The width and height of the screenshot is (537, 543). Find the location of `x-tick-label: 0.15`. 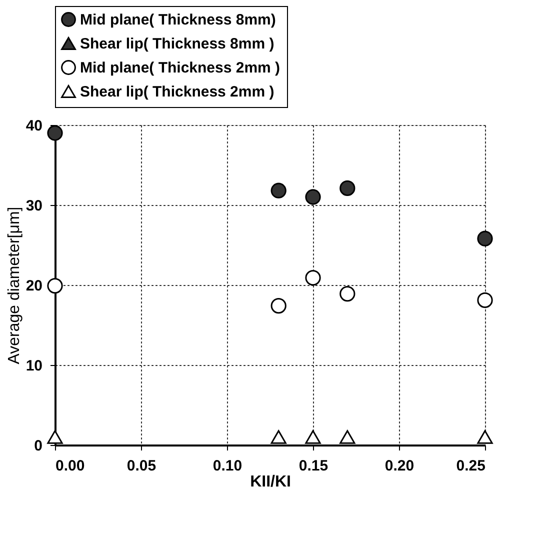

x-tick-label: 0.15 is located at coordinates (313, 466).